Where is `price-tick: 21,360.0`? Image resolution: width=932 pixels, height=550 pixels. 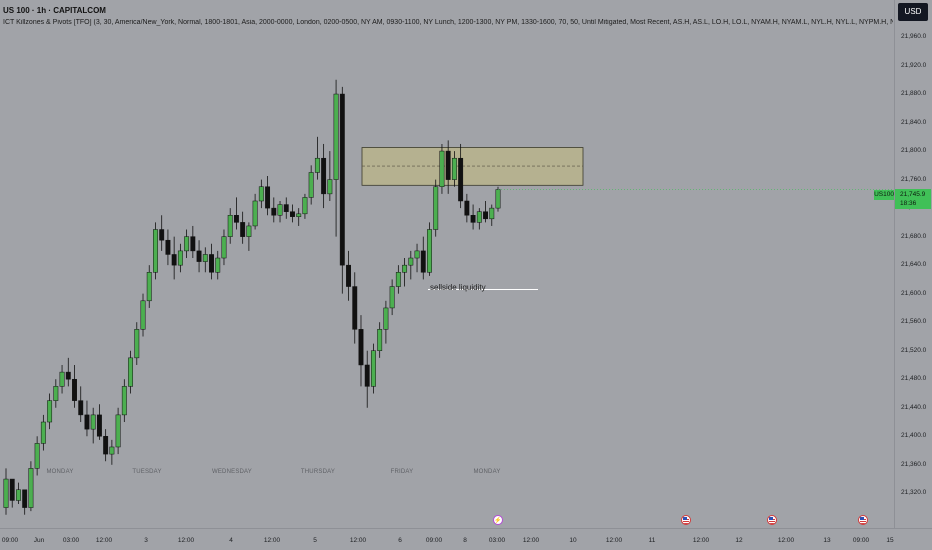
price-tick: 21,360.0 is located at coordinates (914, 464).